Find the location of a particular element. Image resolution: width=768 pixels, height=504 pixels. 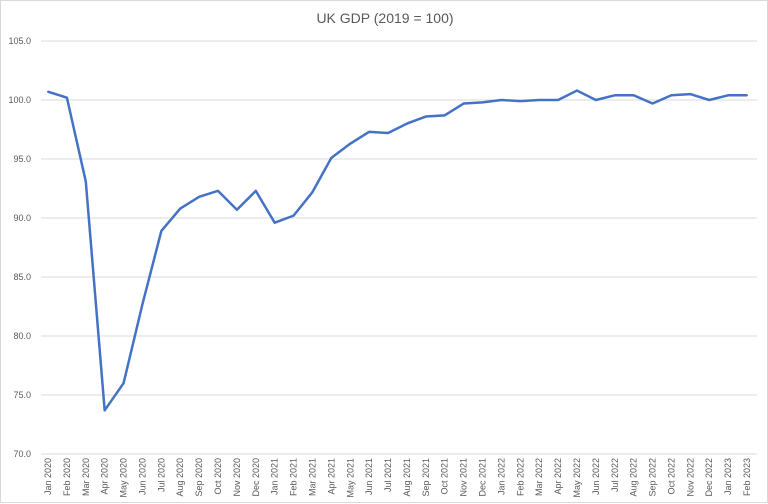

x-tick-label: Oct 2022 is located at coordinates (671, 476).